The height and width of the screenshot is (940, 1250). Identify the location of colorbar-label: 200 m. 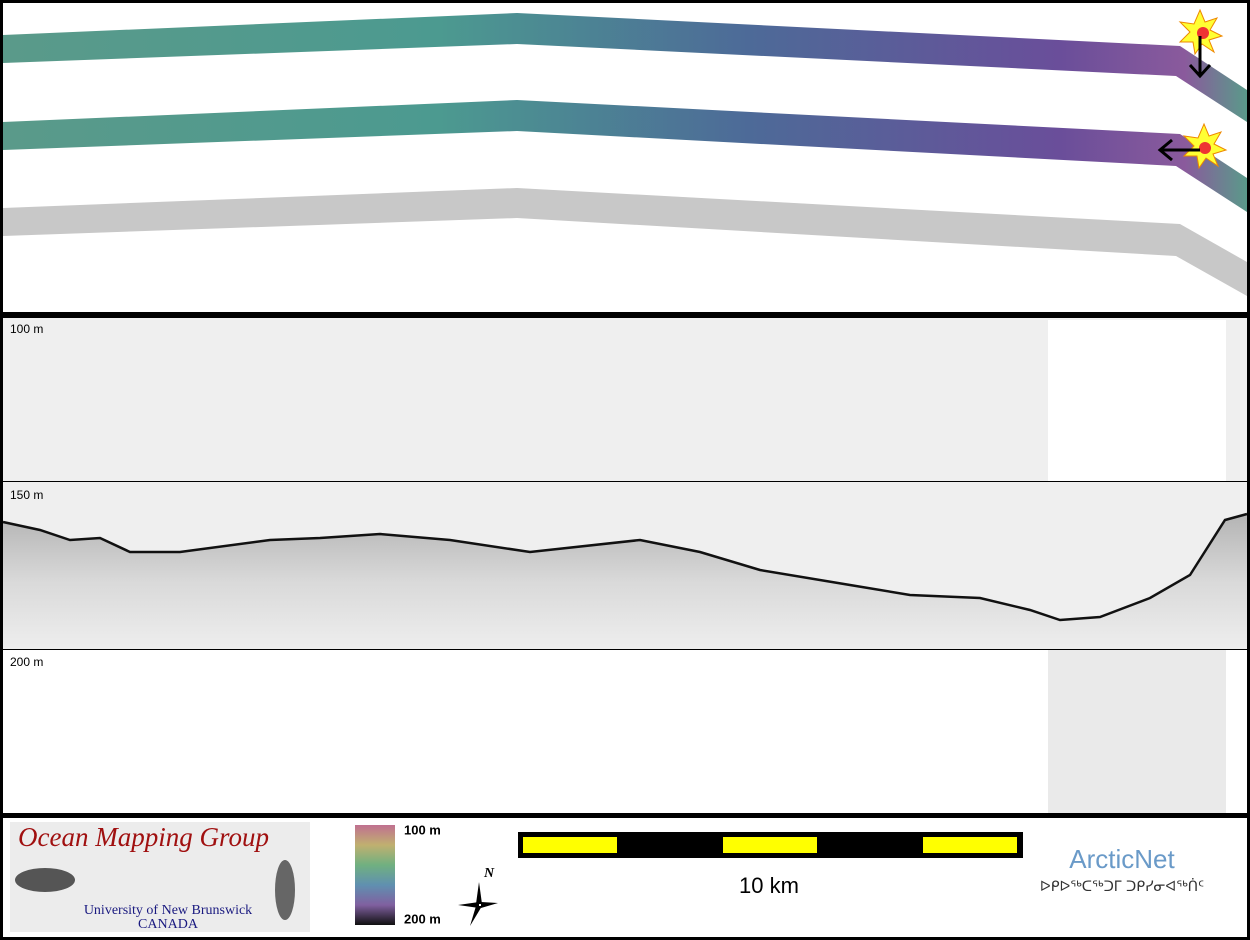
(422, 918).